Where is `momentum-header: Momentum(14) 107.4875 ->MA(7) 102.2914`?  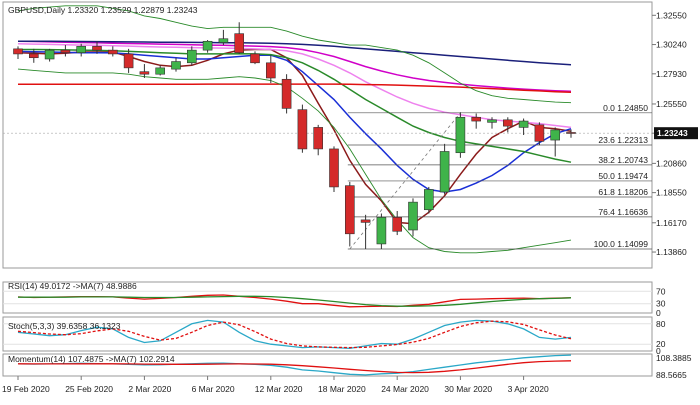 momentum-header: Momentum(14) 107.4875 ->MA(7) 102.2914 is located at coordinates (91, 359).